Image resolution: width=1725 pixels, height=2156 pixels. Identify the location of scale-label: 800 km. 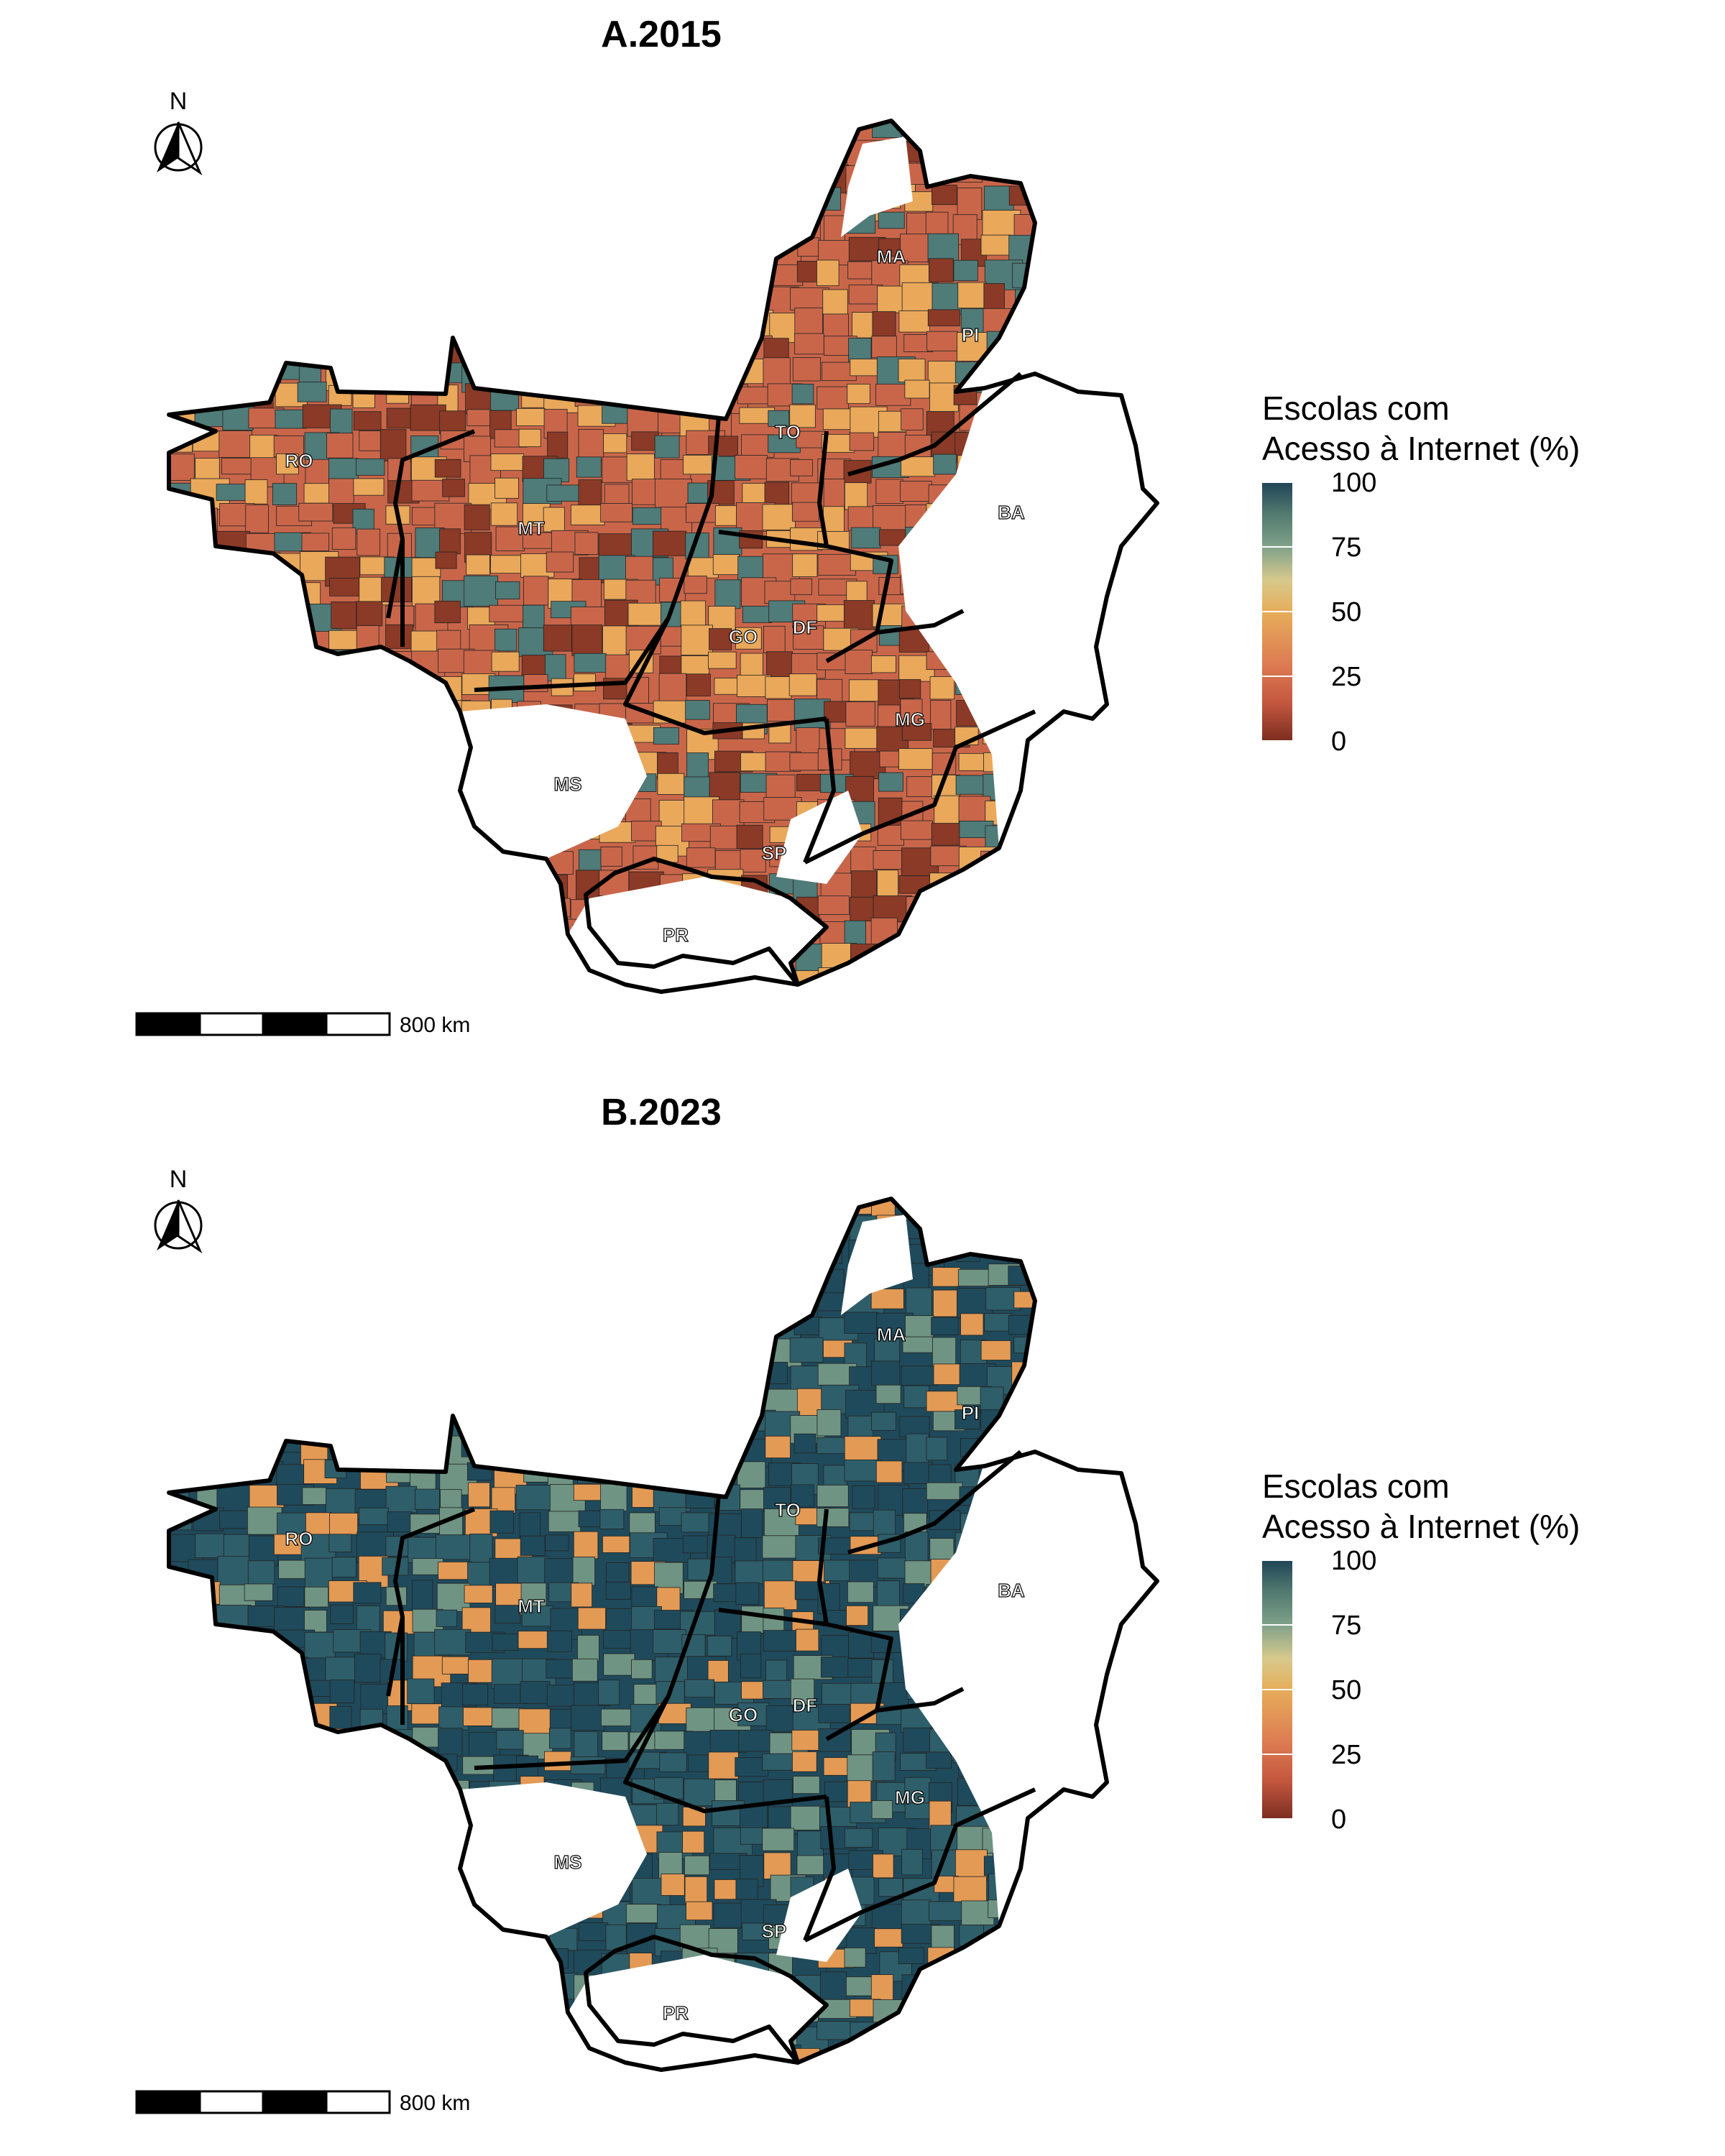
(435, 2103).